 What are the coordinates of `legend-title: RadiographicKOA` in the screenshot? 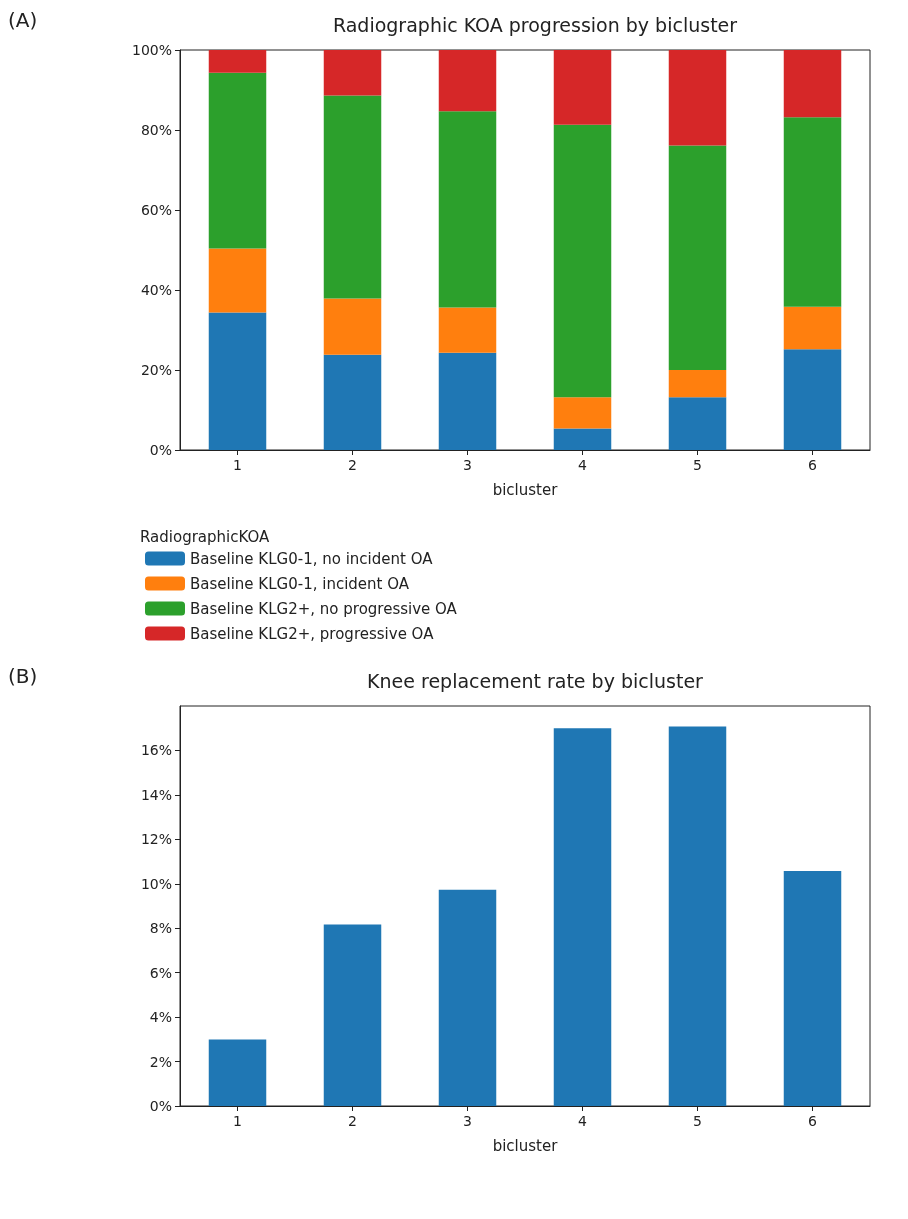 It's located at (205, 536).